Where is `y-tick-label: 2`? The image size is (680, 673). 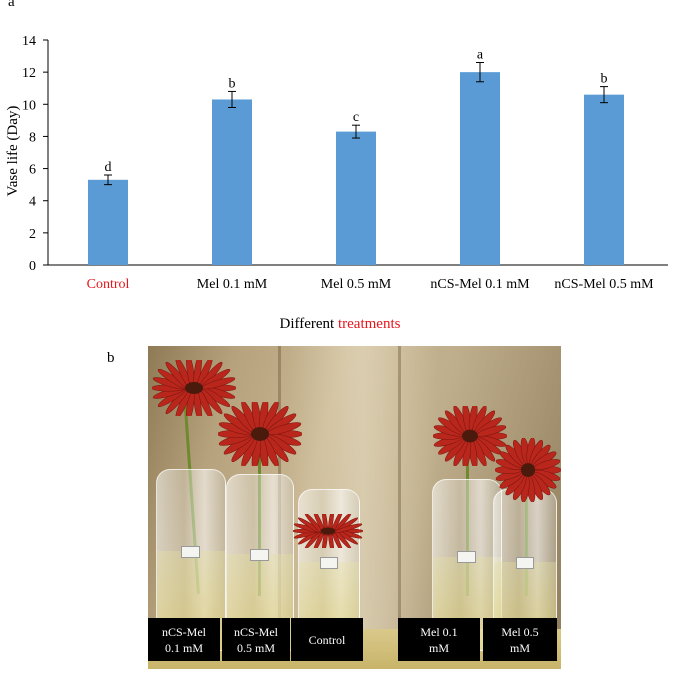
y-tick-label: 2 is located at coordinates (32, 234).